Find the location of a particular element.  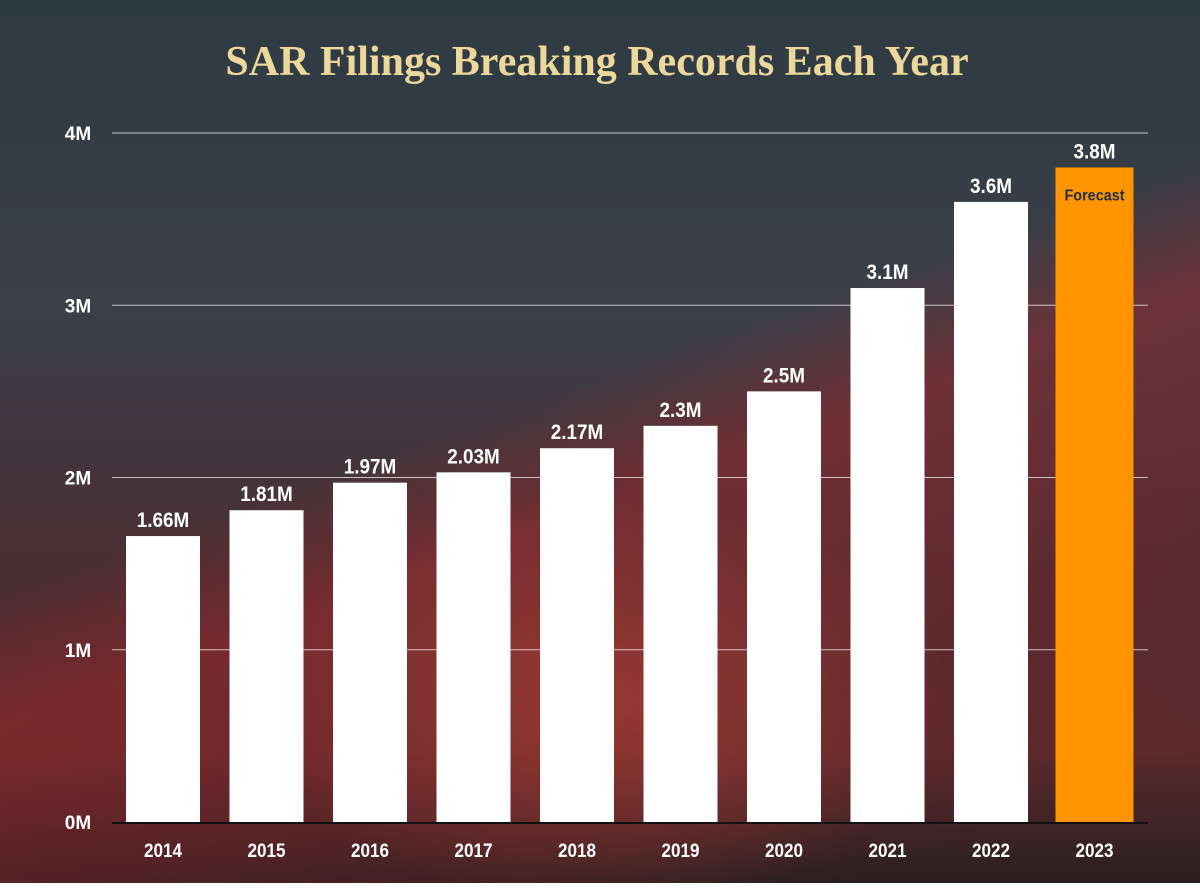

data-label: 3.6M is located at coordinates (991, 186).